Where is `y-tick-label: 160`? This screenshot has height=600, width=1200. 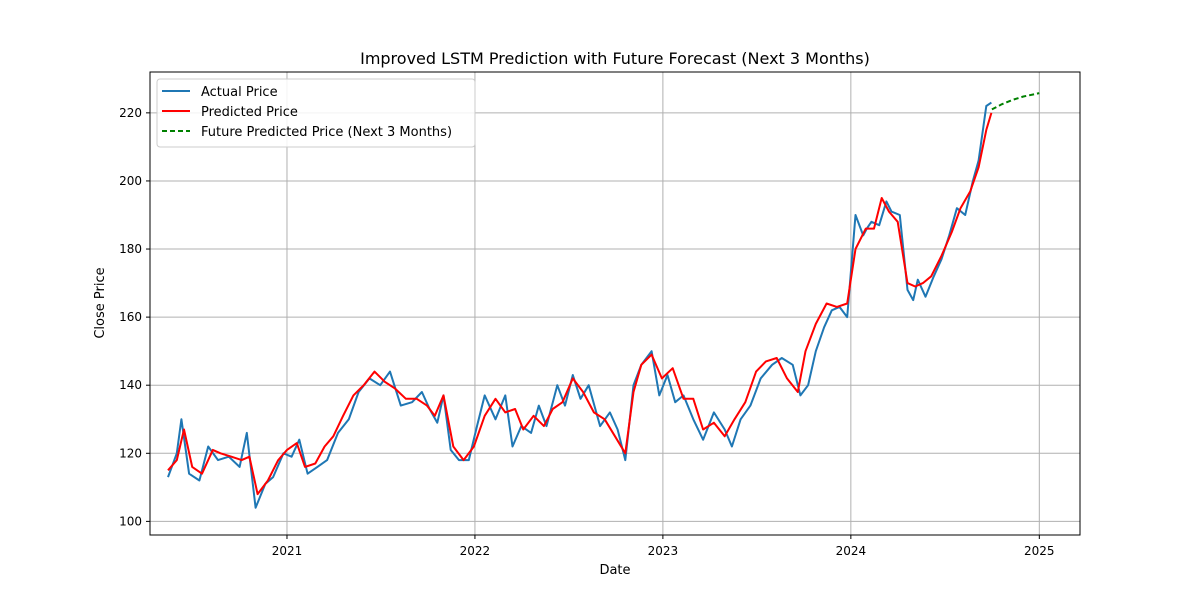 y-tick-label: 160 is located at coordinates (130, 317).